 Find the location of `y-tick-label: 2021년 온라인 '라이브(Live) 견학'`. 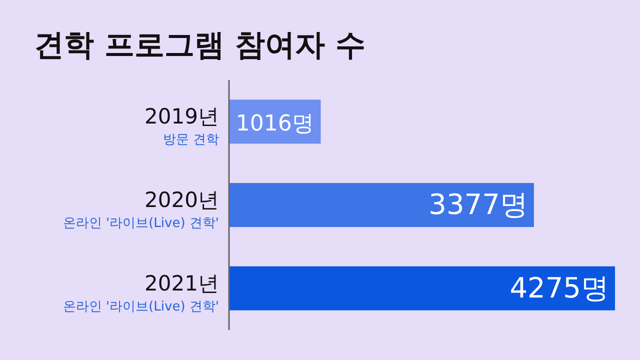

y-tick-label: 2021년 온라인 '라이브(Live) 견학' is located at coordinates (140, 292).